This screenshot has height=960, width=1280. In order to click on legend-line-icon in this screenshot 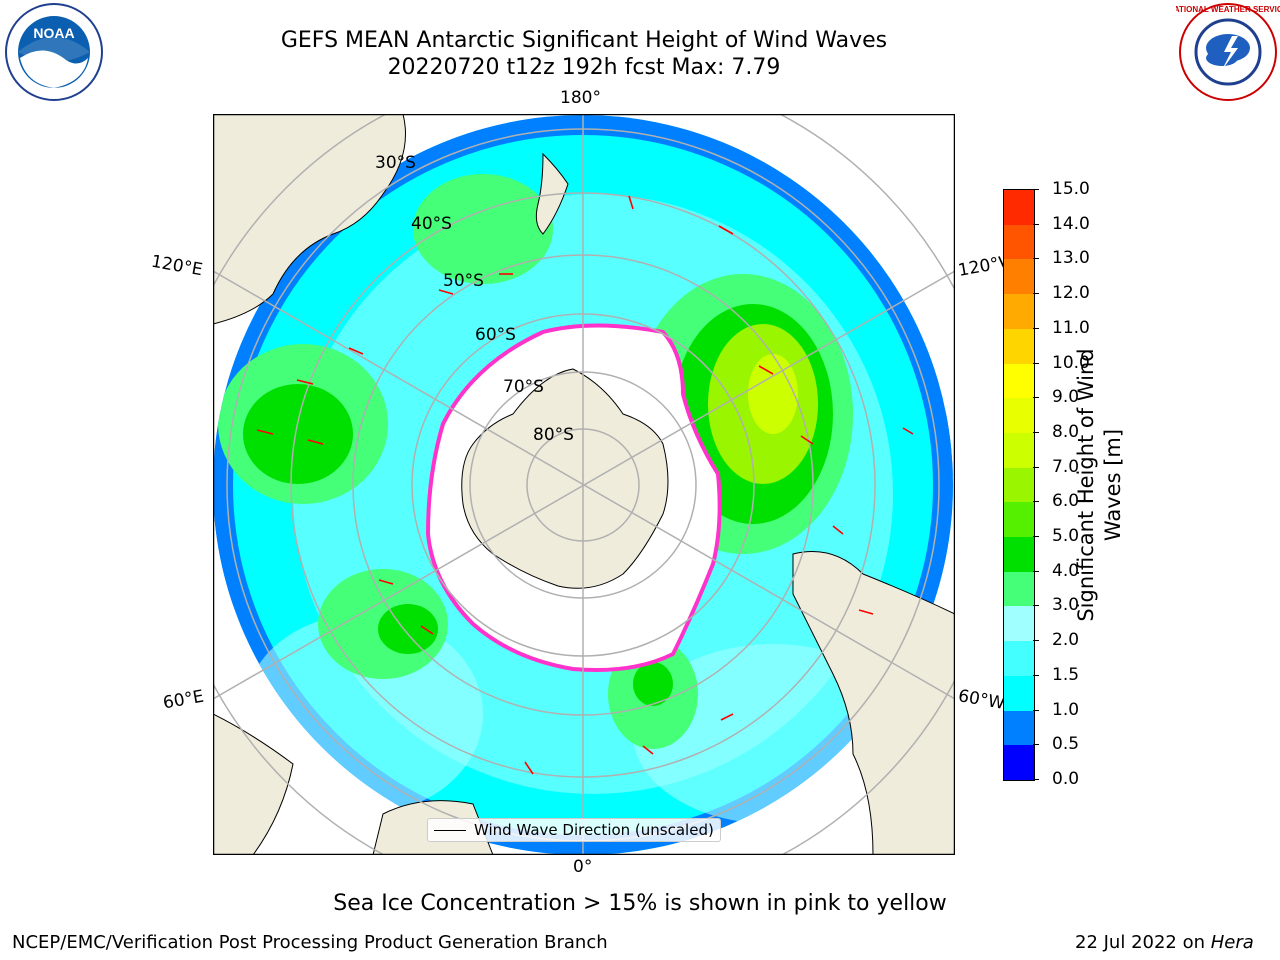, I will do `click(450, 830)`.